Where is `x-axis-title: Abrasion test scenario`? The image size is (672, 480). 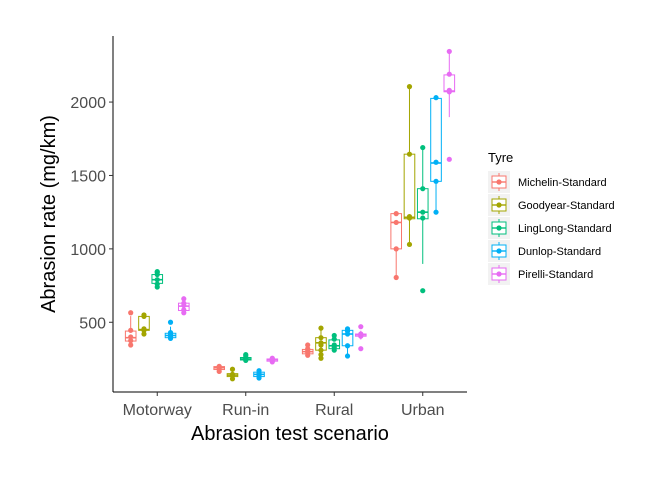
x-axis-title: Abrasion test scenario is located at coordinates (290, 434).